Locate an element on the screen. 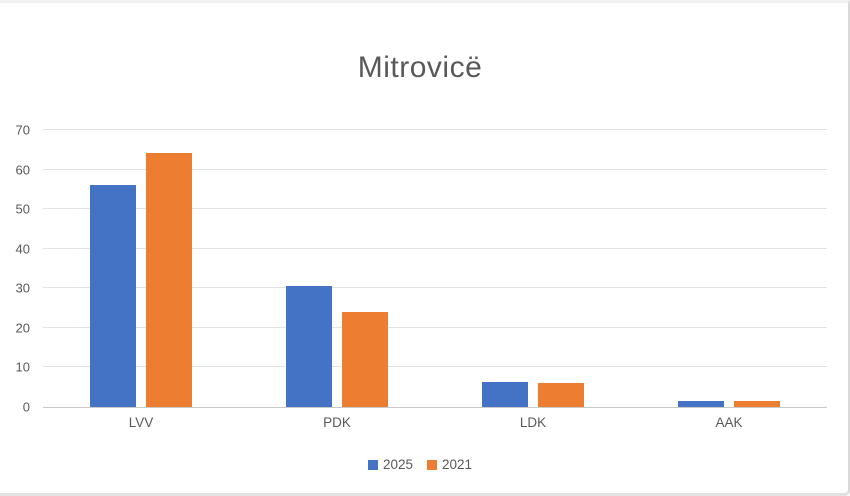  y-axis-tick-label: 50 is located at coordinates (22, 209).